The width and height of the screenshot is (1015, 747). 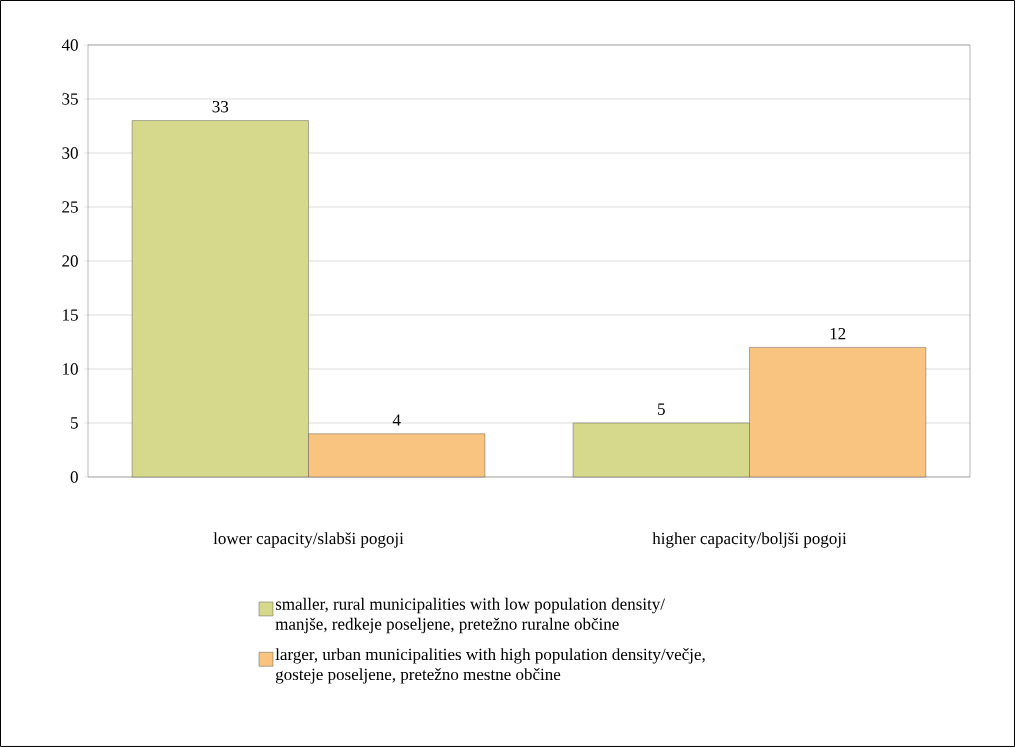 What do you see at coordinates (74, 423) in the screenshot?
I see `y-tick-label: 5` at bounding box center [74, 423].